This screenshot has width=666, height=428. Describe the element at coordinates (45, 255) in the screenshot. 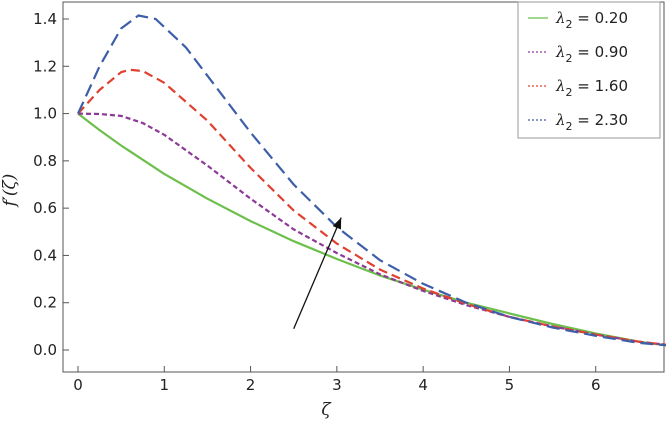

I see `y-tick-label: 0.4` at that location.